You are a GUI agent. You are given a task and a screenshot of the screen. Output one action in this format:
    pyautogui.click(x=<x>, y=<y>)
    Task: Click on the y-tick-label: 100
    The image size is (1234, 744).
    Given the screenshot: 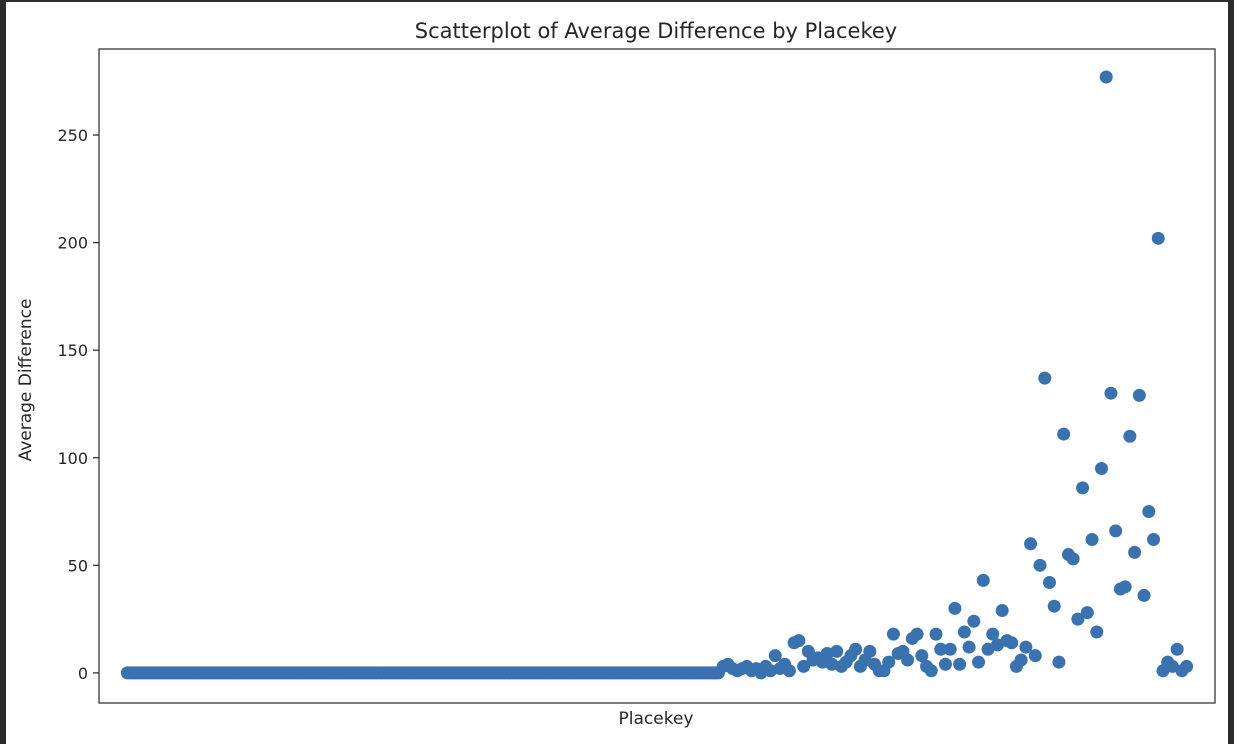 What is the action you would take?
    pyautogui.click(x=72, y=458)
    